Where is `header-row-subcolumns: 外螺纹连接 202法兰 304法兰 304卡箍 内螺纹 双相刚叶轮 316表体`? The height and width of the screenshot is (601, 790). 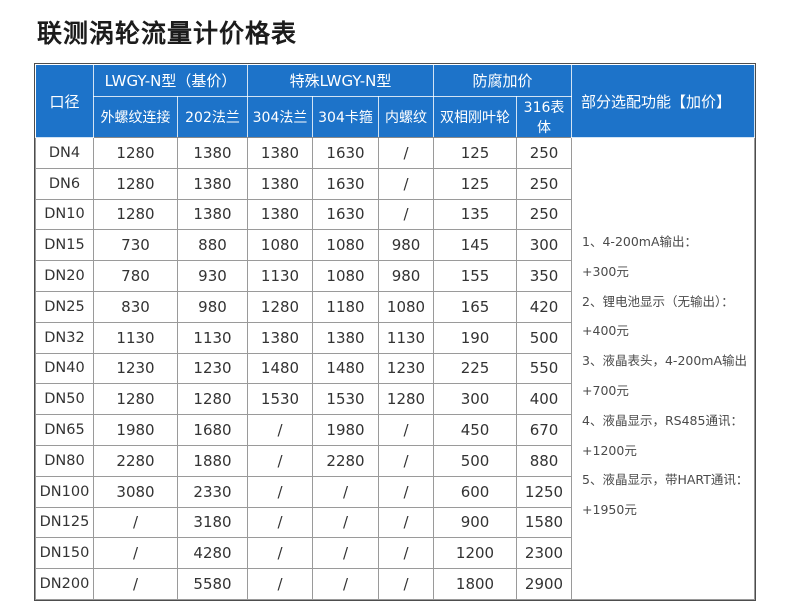
header-row-subcolumns: 外螺纹连接 202法兰 304法兰 304卡箍 内螺纹 双相刚叶轮 316表体 is located at coordinates (395, 117).